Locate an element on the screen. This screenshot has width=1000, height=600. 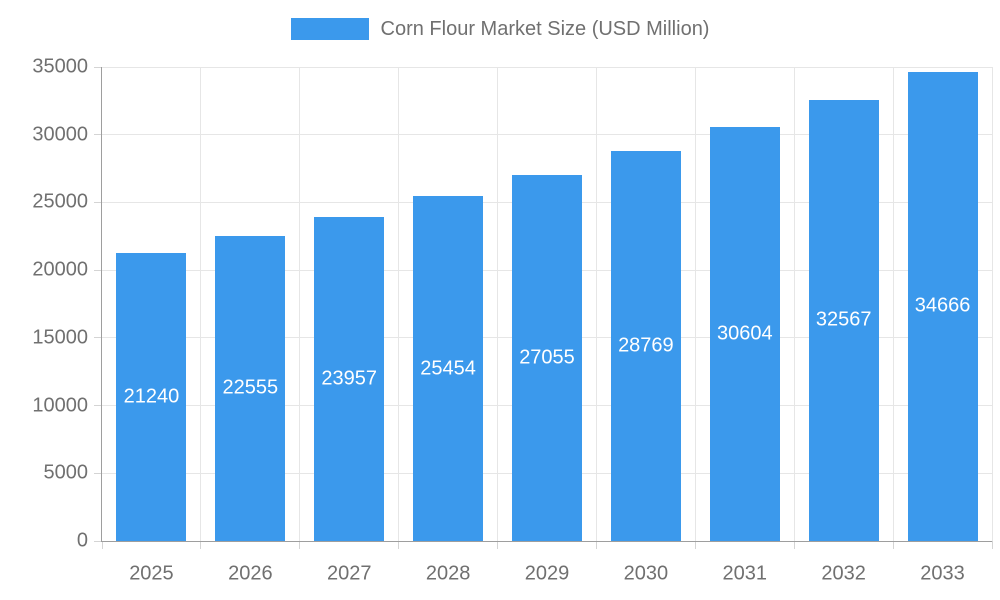
bar-2029 is located at coordinates (547, 357).